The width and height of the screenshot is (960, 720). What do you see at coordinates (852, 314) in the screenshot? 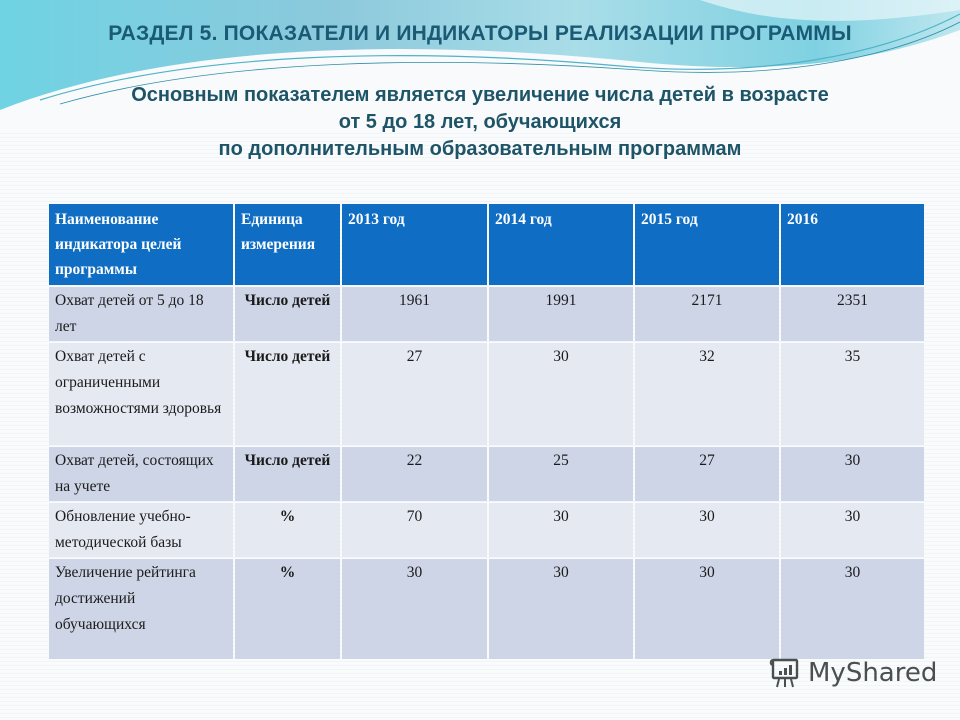
I see `value-2016: 2351` at bounding box center [852, 314].